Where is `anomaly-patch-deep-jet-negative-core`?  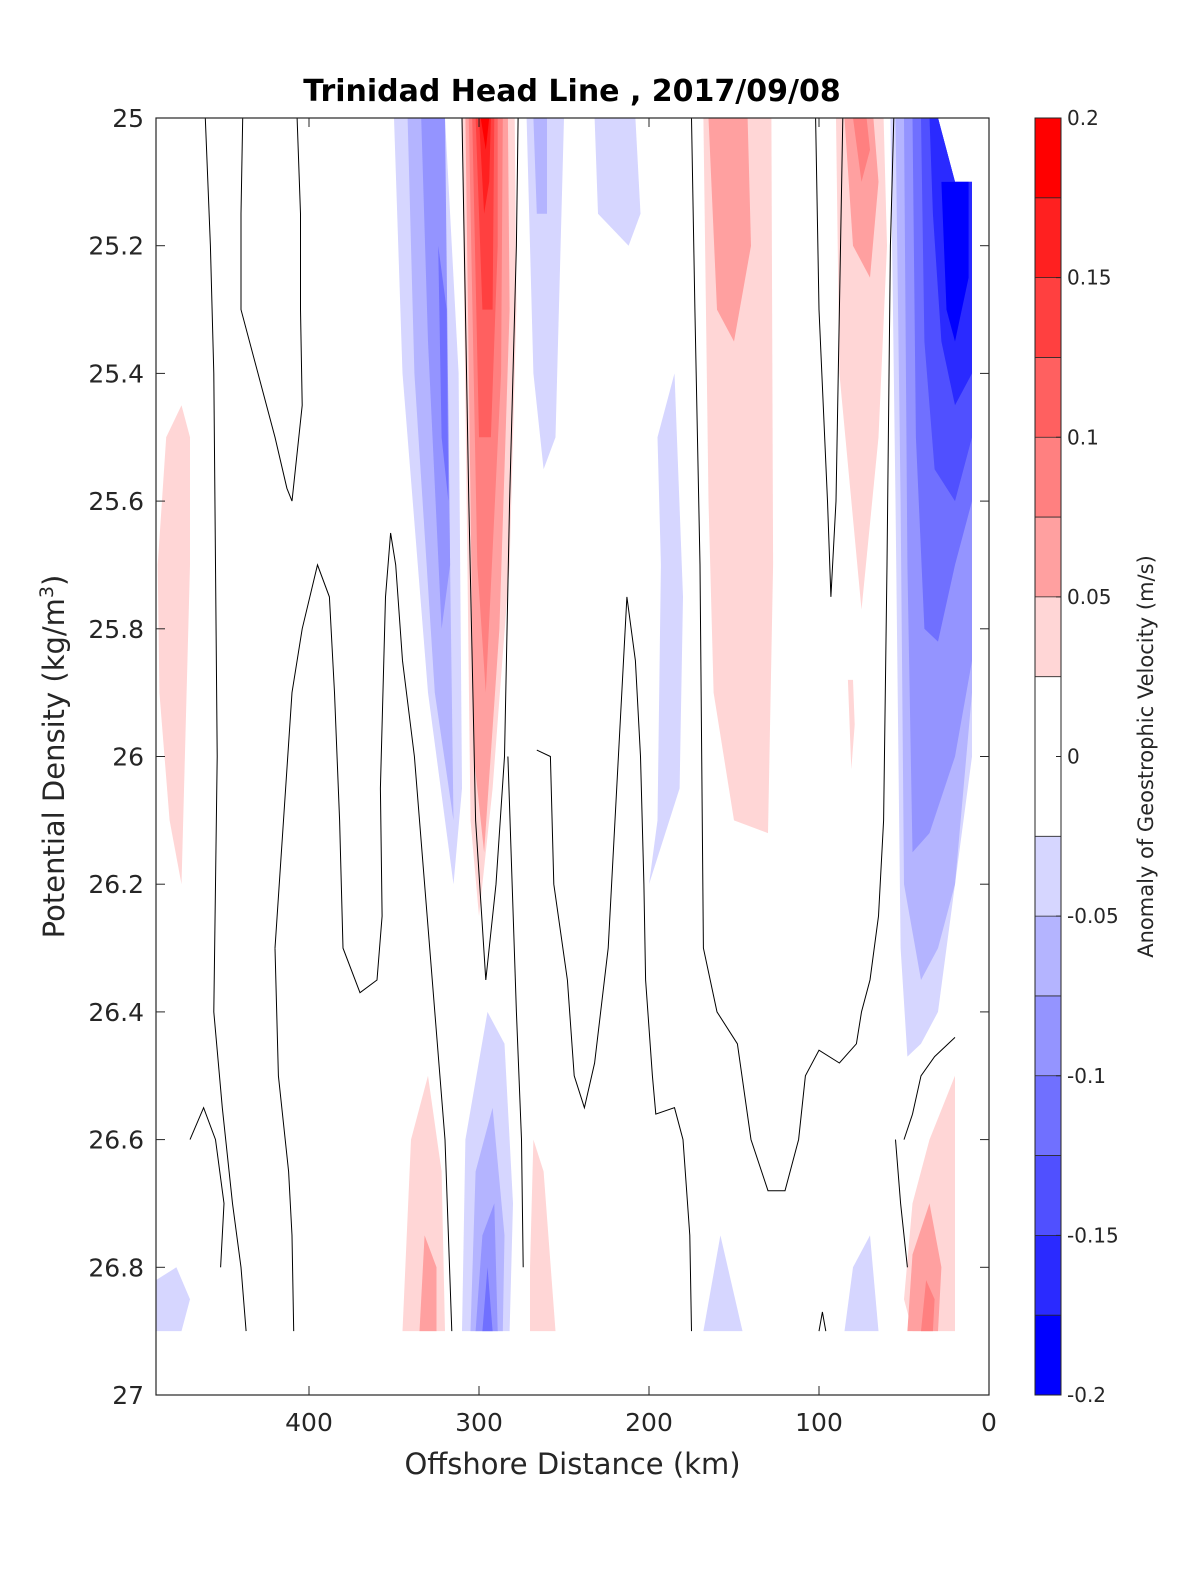
anomaly-patch-deep-jet-negative-core is located at coordinates (487, 1299).